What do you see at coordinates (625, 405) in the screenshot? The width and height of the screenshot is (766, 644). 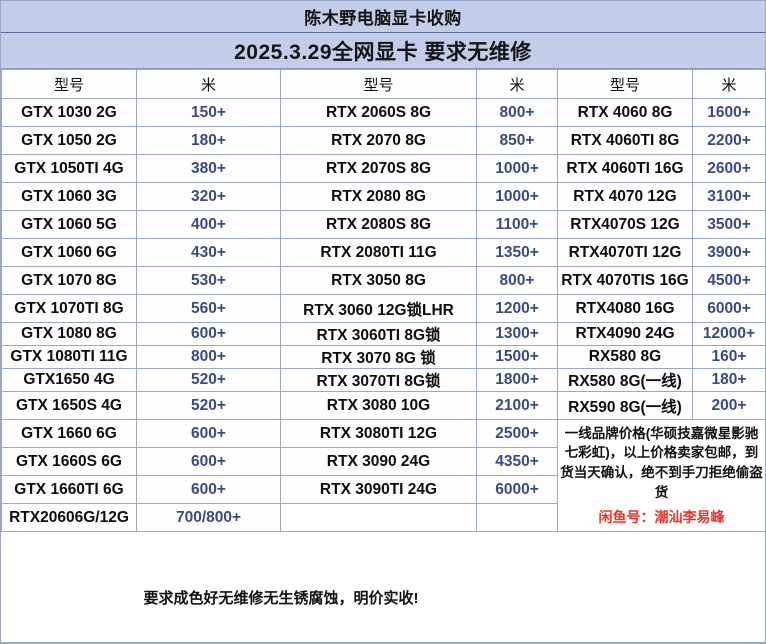 I see `model-cell: RX590 8G(一线)` at bounding box center [625, 405].